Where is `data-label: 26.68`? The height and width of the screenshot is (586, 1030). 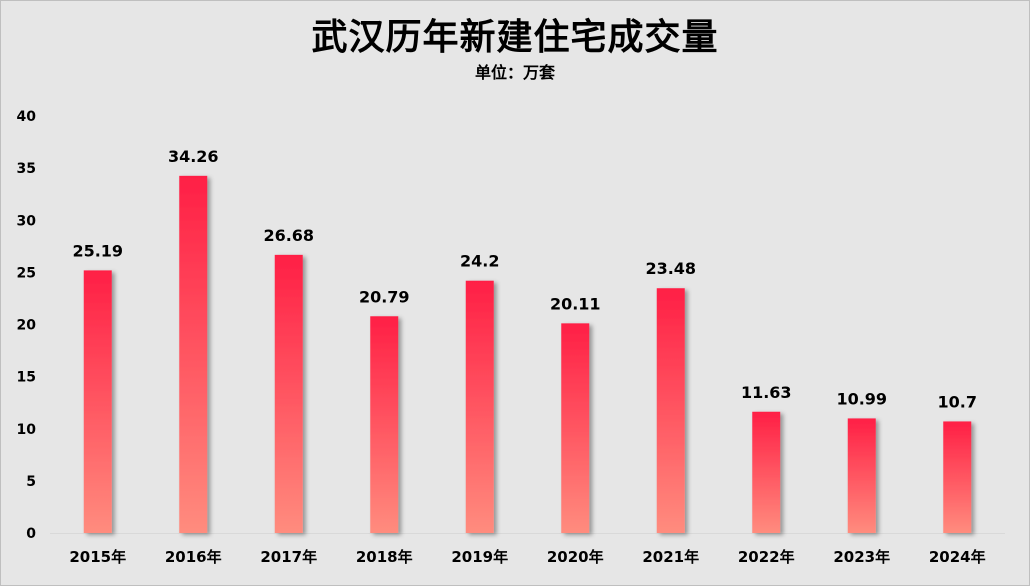
data-label: 26.68 is located at coordinates (288, 235).